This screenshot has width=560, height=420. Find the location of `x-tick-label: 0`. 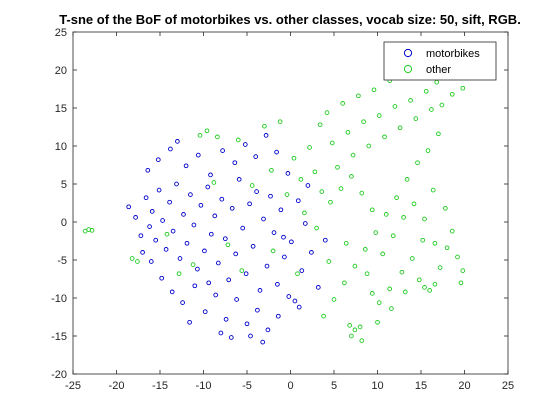

x-tick-label: 0 is located at coordinates (290, 386).